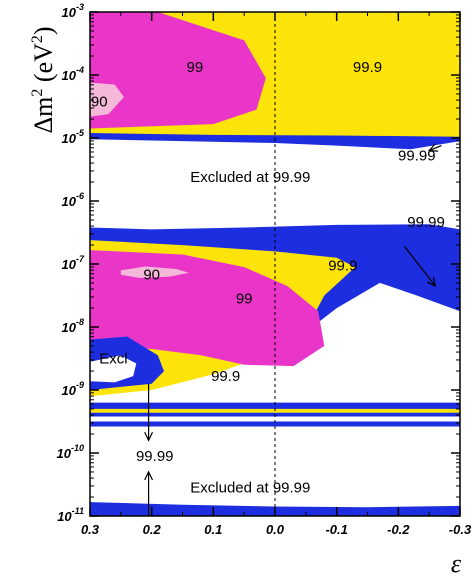 The height and width of the screenshot is (579, 474). I want to click on region-label-12: Excluded at 99.99, so click(250, 488).